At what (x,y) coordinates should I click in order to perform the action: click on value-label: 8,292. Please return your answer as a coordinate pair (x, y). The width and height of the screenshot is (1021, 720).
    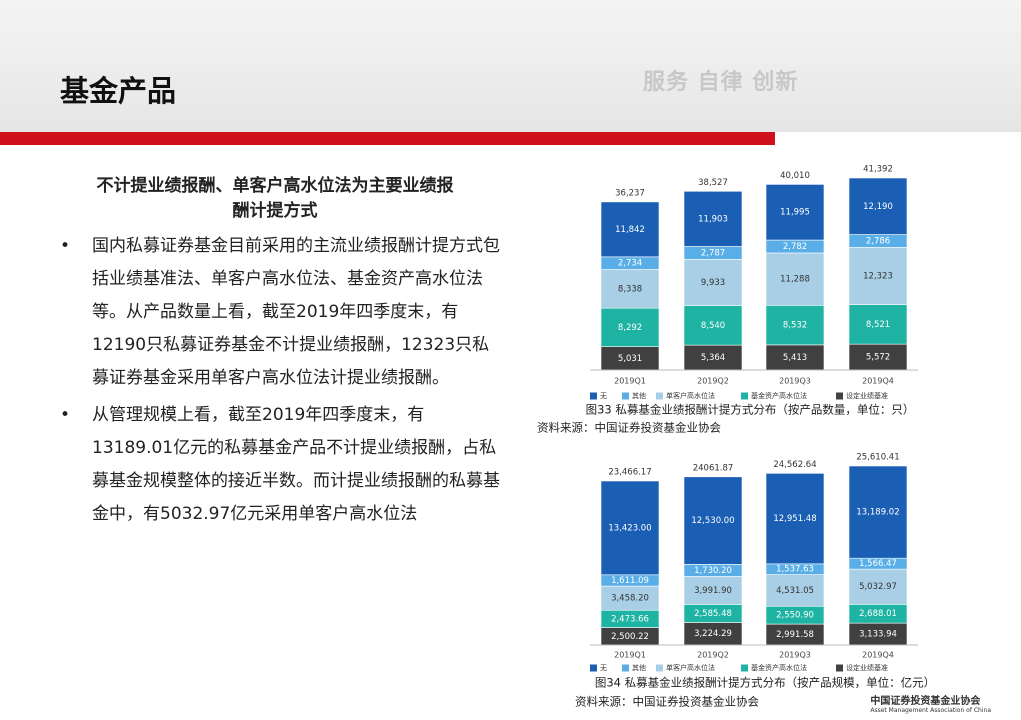
    Looking at the image, I should click on (630, 328).